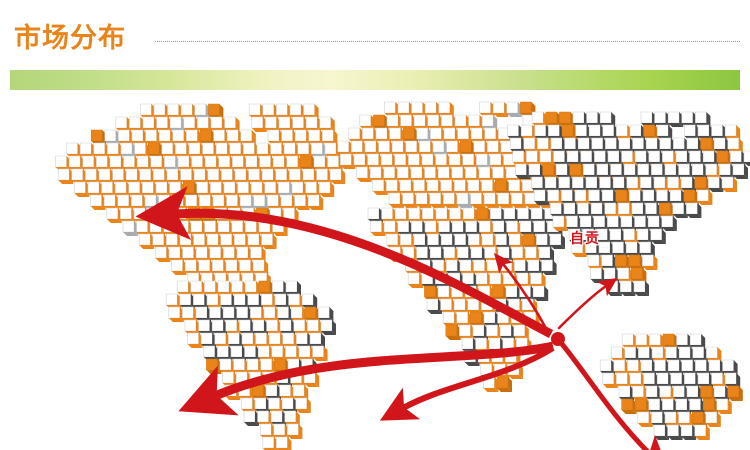  What do you see at coordinates (467, 383) in the screenshot?
I see `arrow-to-africa` at bounding box center [467, 383].